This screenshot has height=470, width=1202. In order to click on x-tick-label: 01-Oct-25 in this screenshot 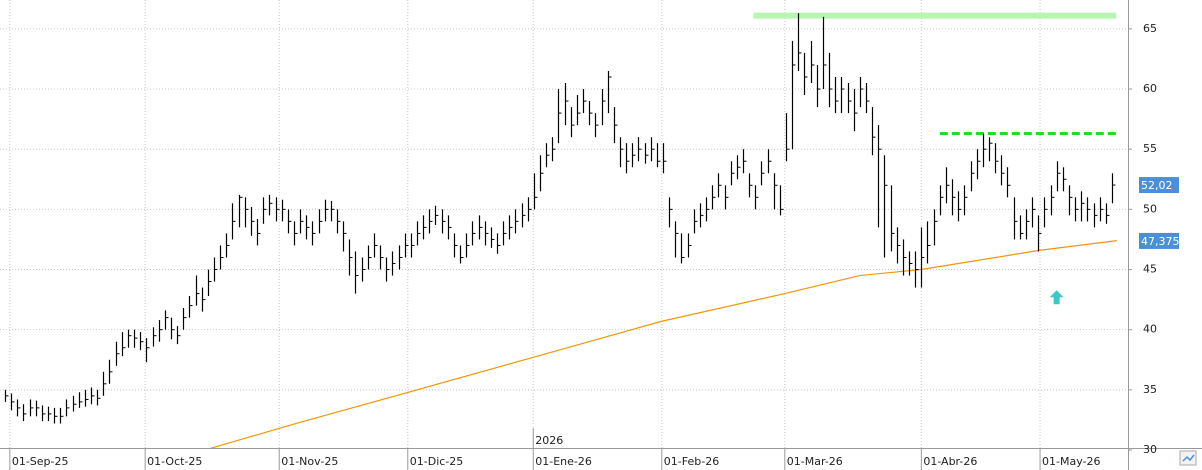, I will do `click(174, 461)`.